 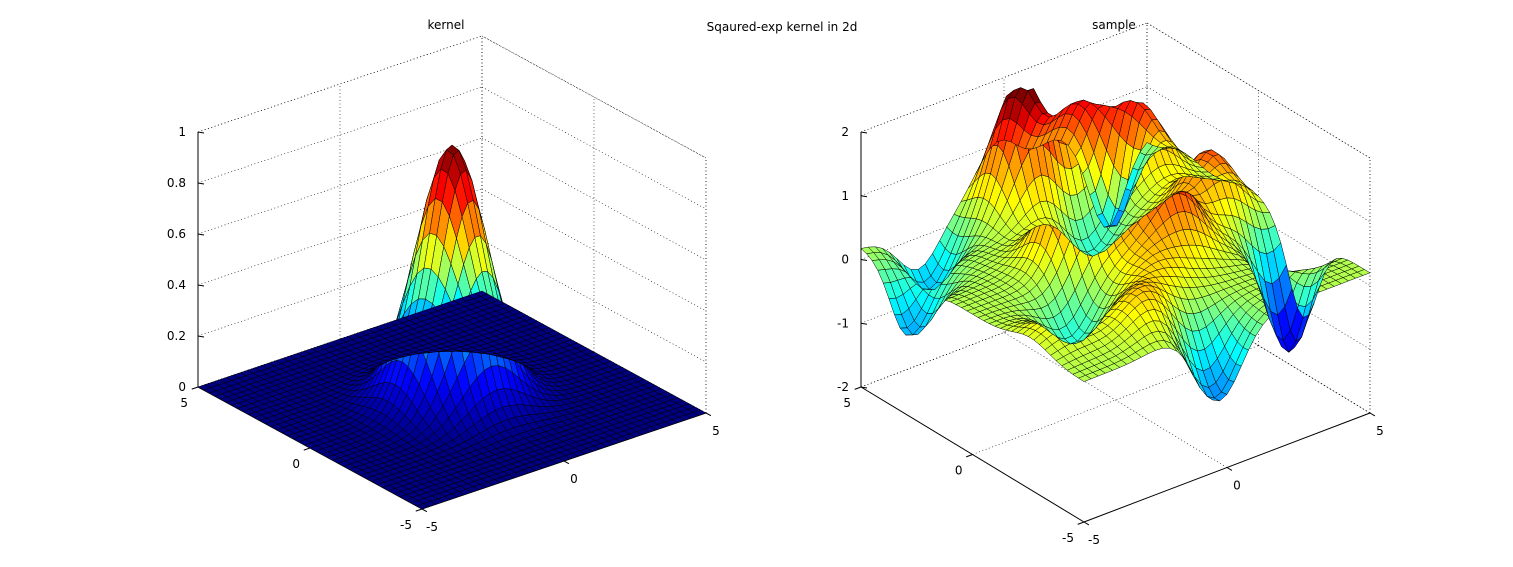 What do you see at coordinates (176, 183) in the screenshot?
I see `z-tick-label: 0.8` at bounding box center [176, 183].